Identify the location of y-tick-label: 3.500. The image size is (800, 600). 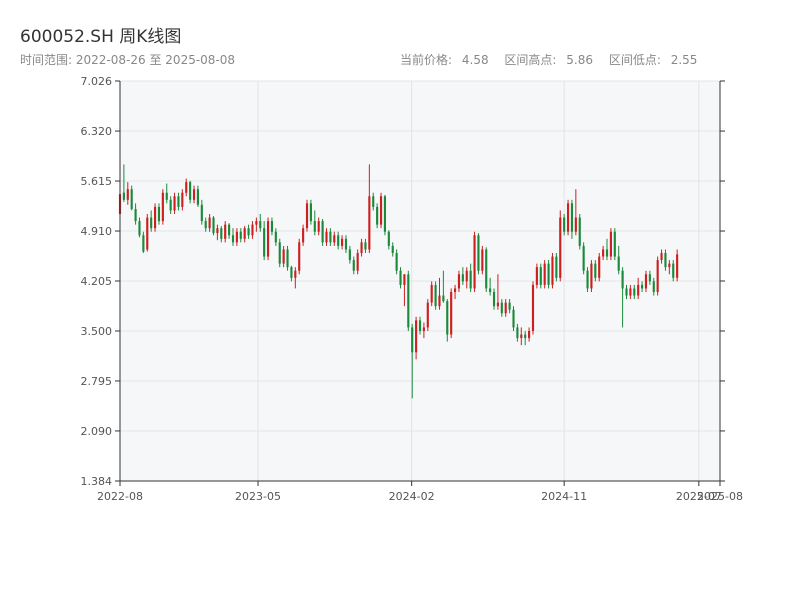
(97, 331).